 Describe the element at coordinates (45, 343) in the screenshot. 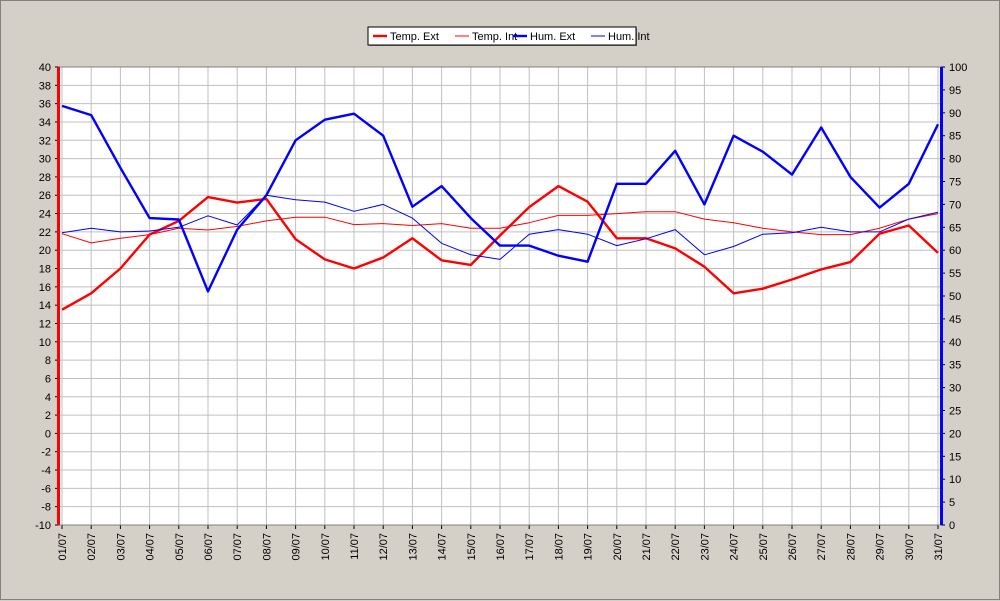

I see `left-tick-label: 10` at that location.